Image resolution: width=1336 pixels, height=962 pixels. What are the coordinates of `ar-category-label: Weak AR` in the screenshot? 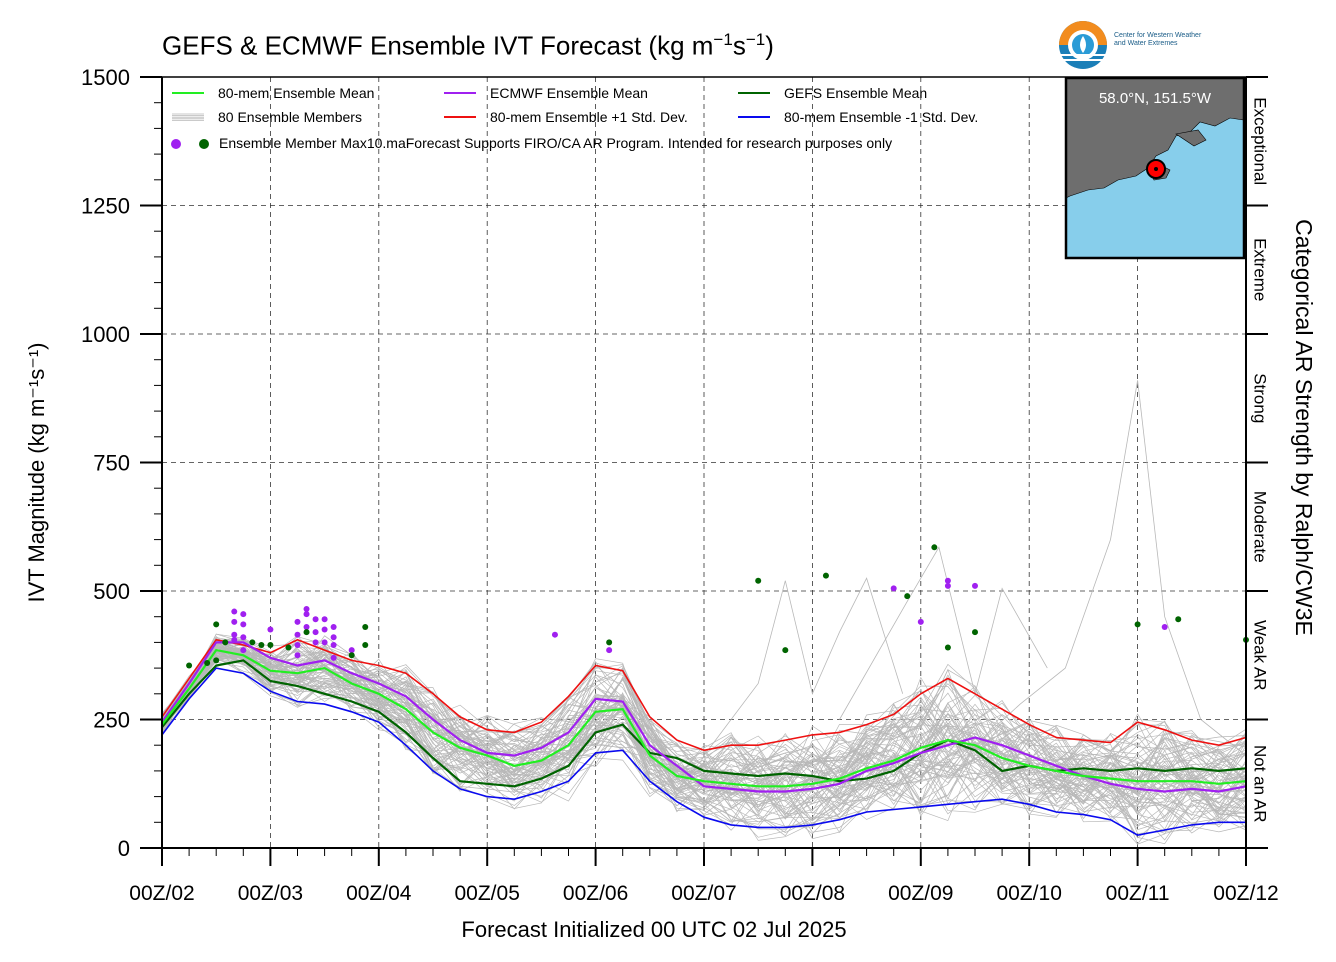 It's located at (1260, 655).